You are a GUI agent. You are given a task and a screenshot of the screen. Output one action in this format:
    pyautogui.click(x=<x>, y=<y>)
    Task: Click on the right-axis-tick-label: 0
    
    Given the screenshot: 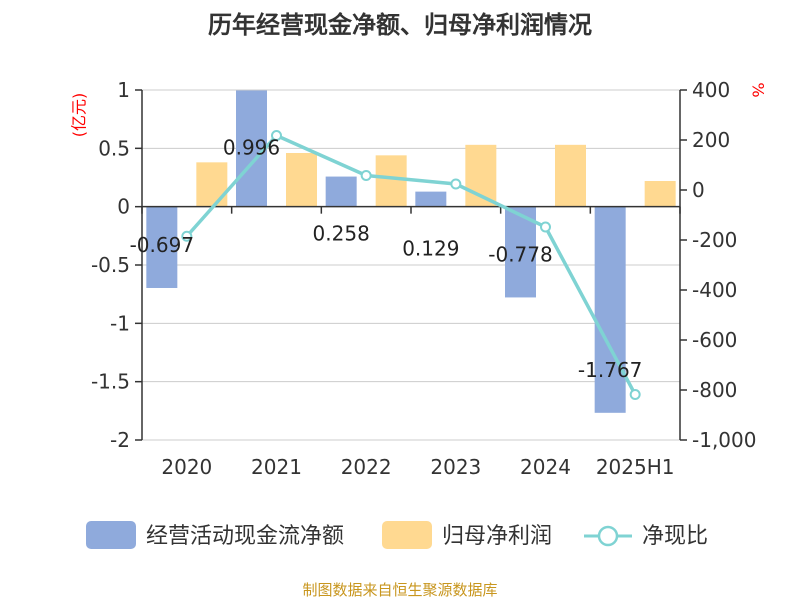 What is the action you would take?
    pyautogui.click(x=698, y=190)
    